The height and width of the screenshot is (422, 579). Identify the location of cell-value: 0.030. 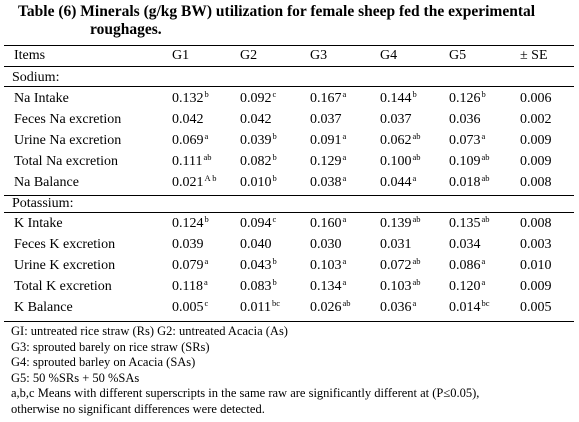
(326, 244).